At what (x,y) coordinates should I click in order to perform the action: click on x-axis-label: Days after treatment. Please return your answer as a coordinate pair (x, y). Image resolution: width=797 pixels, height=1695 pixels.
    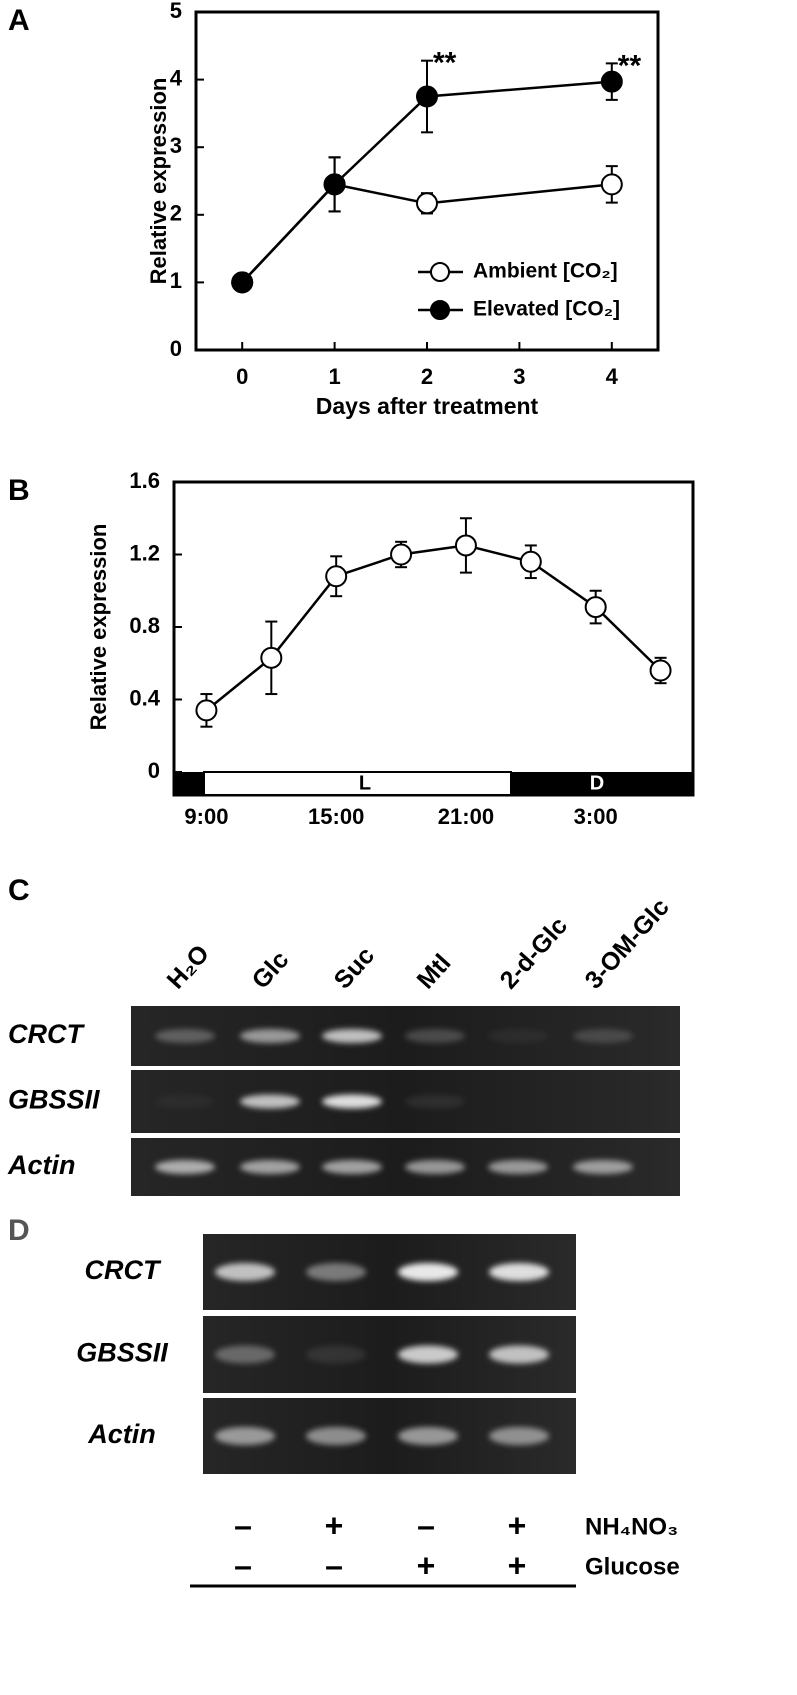
    Looking at the image, I should click on (427, 406).